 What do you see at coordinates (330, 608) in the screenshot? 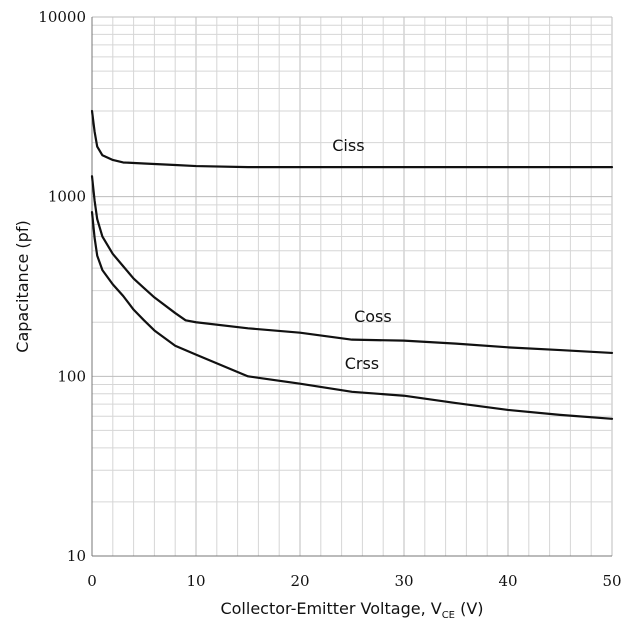
I see `x-axis-title-main: Collector-Emitter Voltage, V` at bounding box center [330, 608].